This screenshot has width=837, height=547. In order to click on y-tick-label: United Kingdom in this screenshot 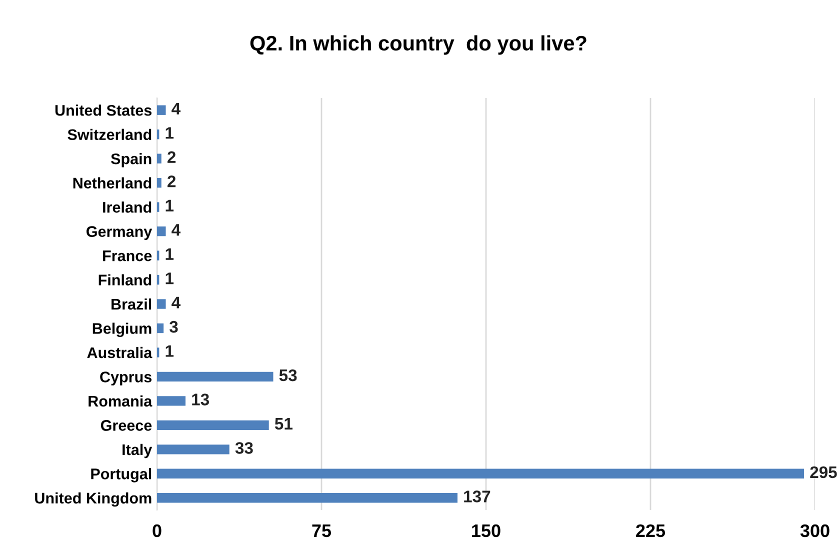, I will do `click(93, 499)`.